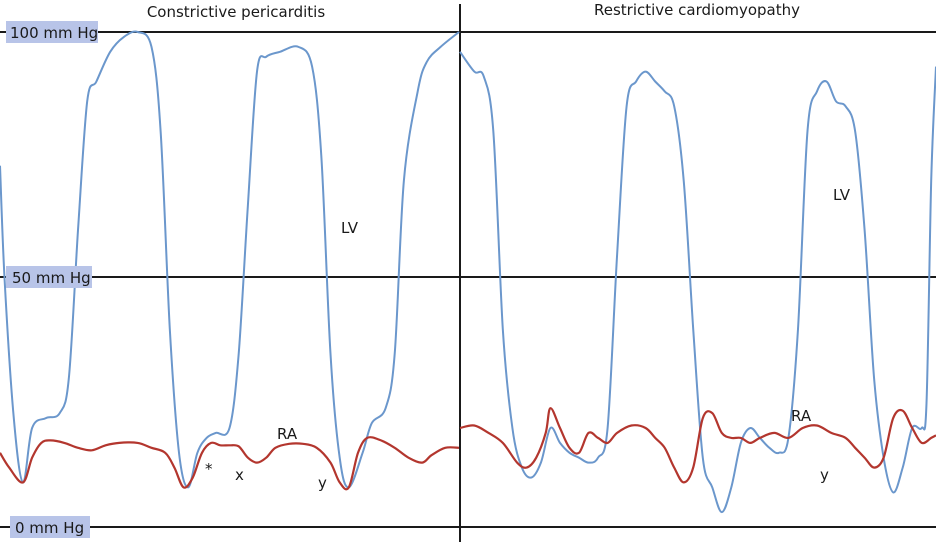 The image size is (936, 542). I want to click on label-lv-right: LV, so click(842, 195).